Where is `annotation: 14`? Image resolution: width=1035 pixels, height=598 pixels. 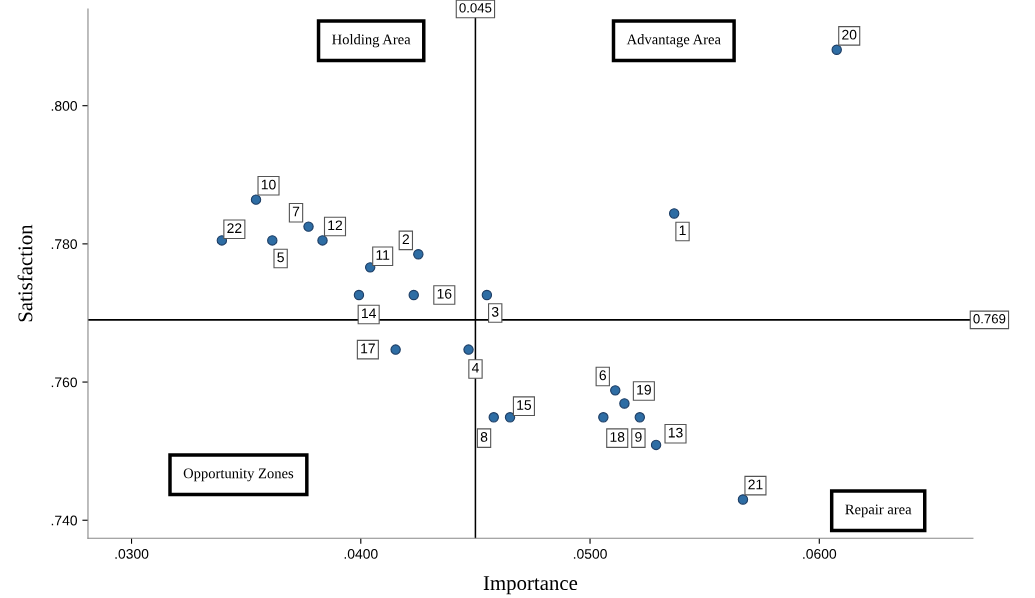 annotation: 14 is located at coordinates (369, 313).